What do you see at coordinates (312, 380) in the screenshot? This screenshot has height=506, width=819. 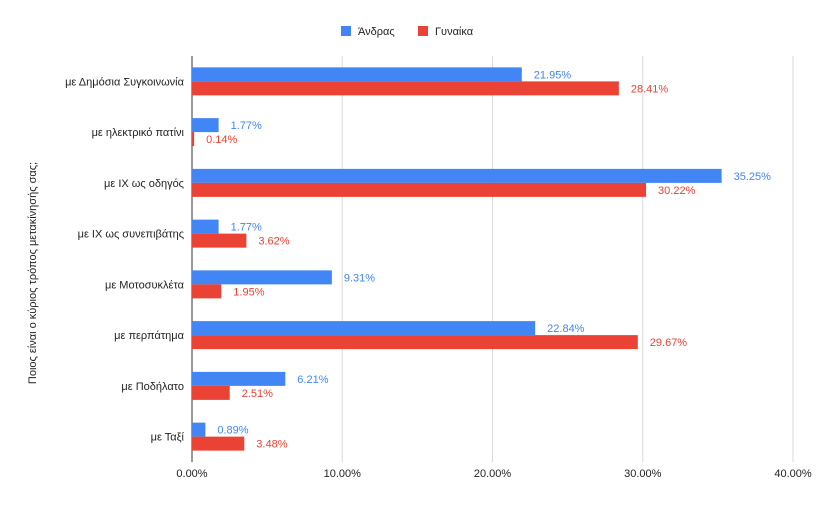 I see `data-label: 6.21%` at bounding box center [312, 380].